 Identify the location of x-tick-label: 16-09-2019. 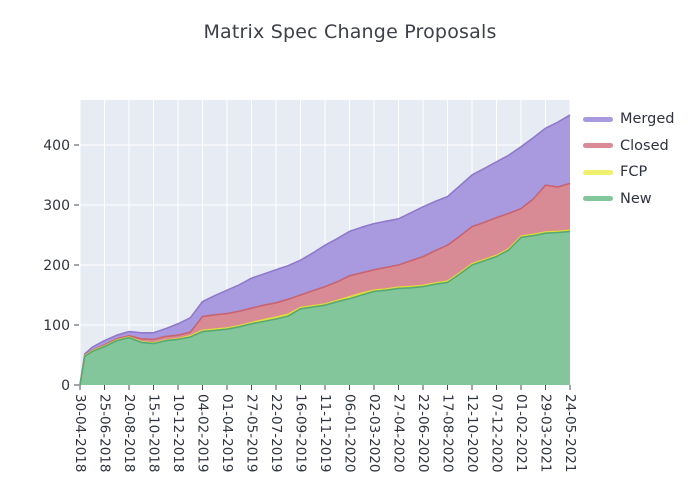
(301, 433).